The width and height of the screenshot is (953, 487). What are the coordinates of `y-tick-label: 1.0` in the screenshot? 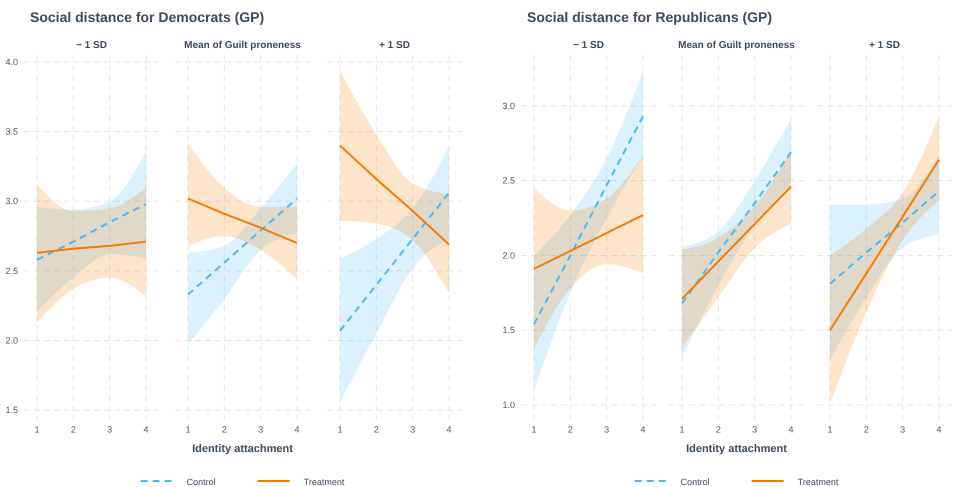 It's located at (508, 405).